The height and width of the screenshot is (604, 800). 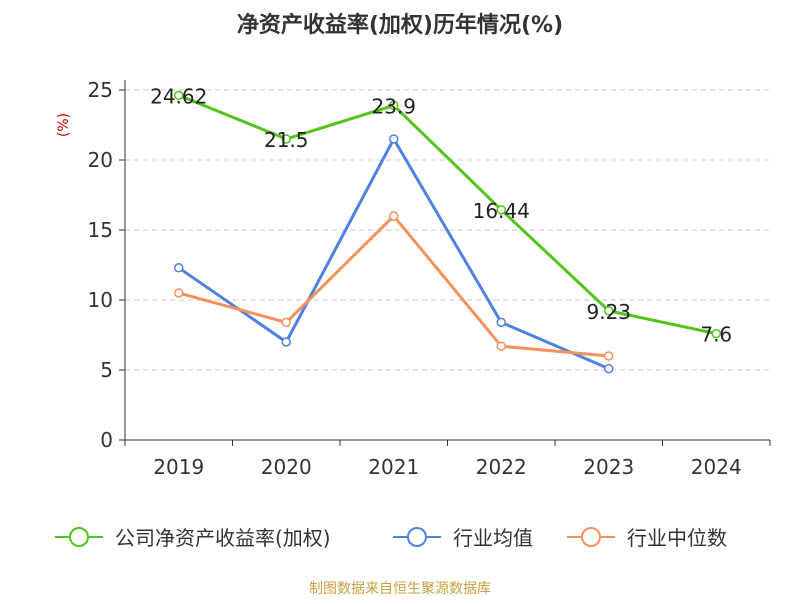 What do you see at coordinates (716, 467) in the screenshot?
I see `x-tick-label: 2024` at bounding box center [716, 467].